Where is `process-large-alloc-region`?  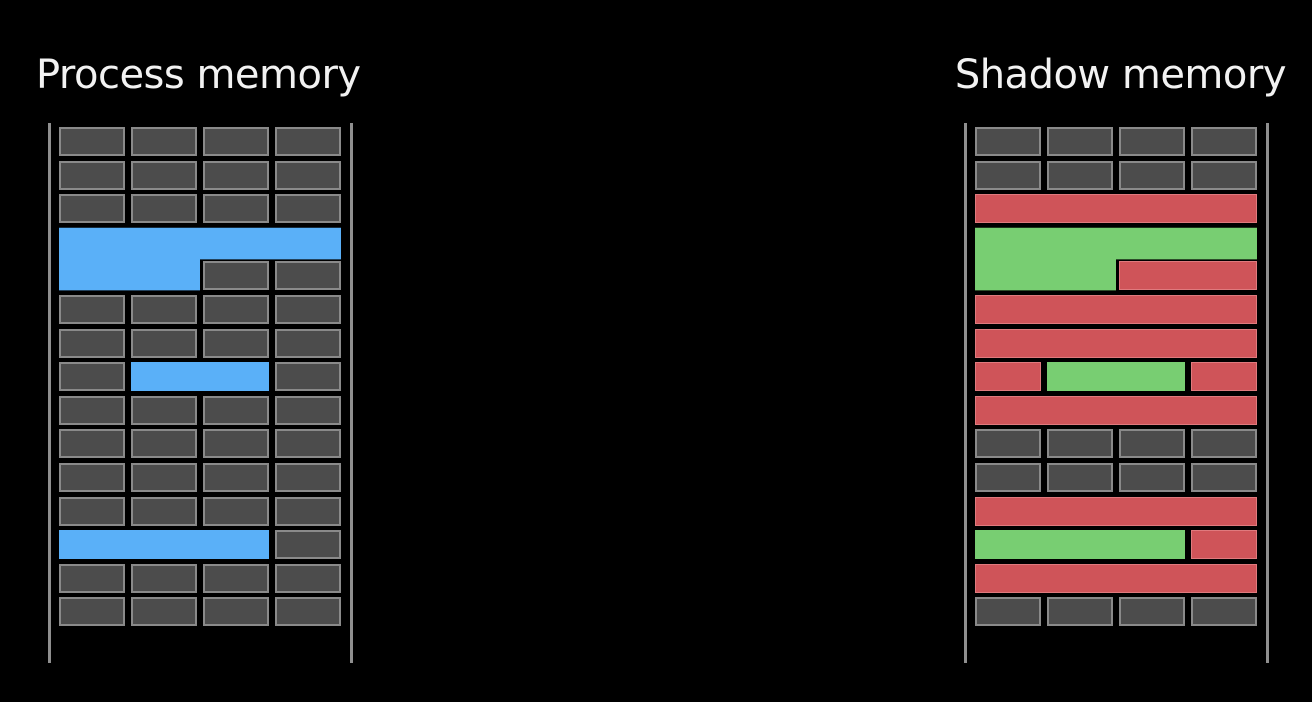 process-large-alloc-region is located at coordinates (200, 259).